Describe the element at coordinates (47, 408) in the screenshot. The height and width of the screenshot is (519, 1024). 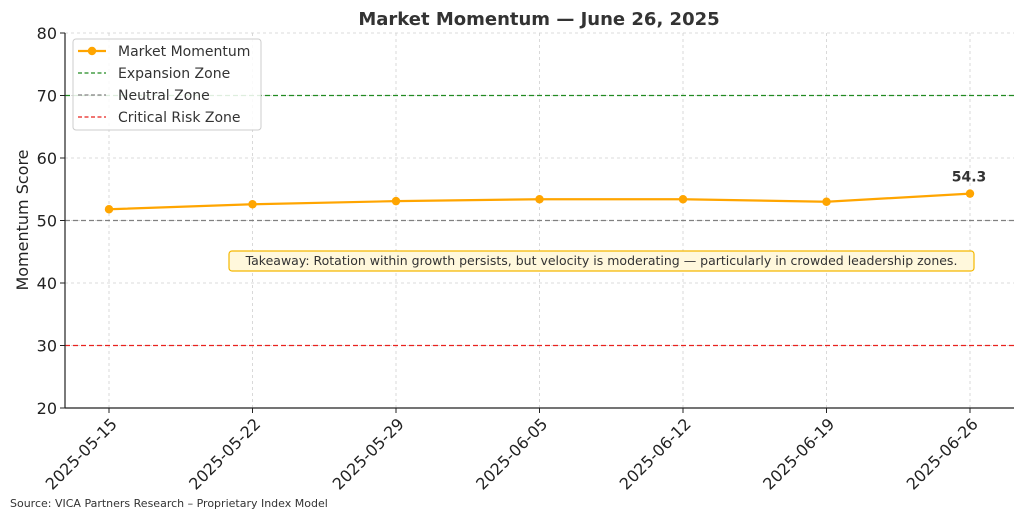
I see `y-tick-label: 20` at that location.